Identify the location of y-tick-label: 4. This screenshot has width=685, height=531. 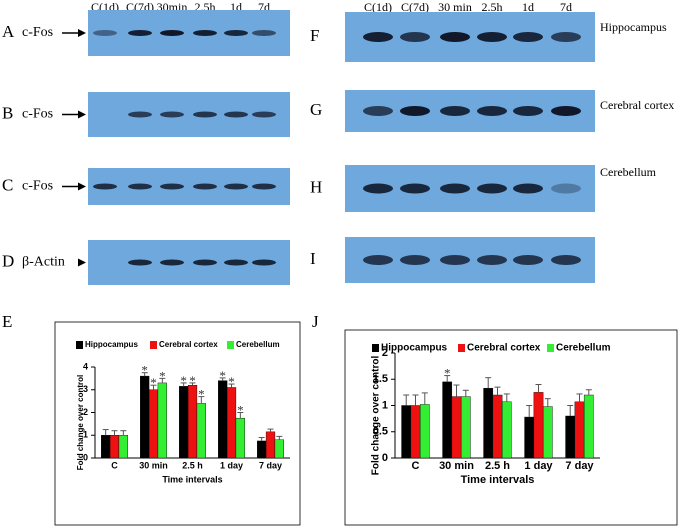
(85, 366).